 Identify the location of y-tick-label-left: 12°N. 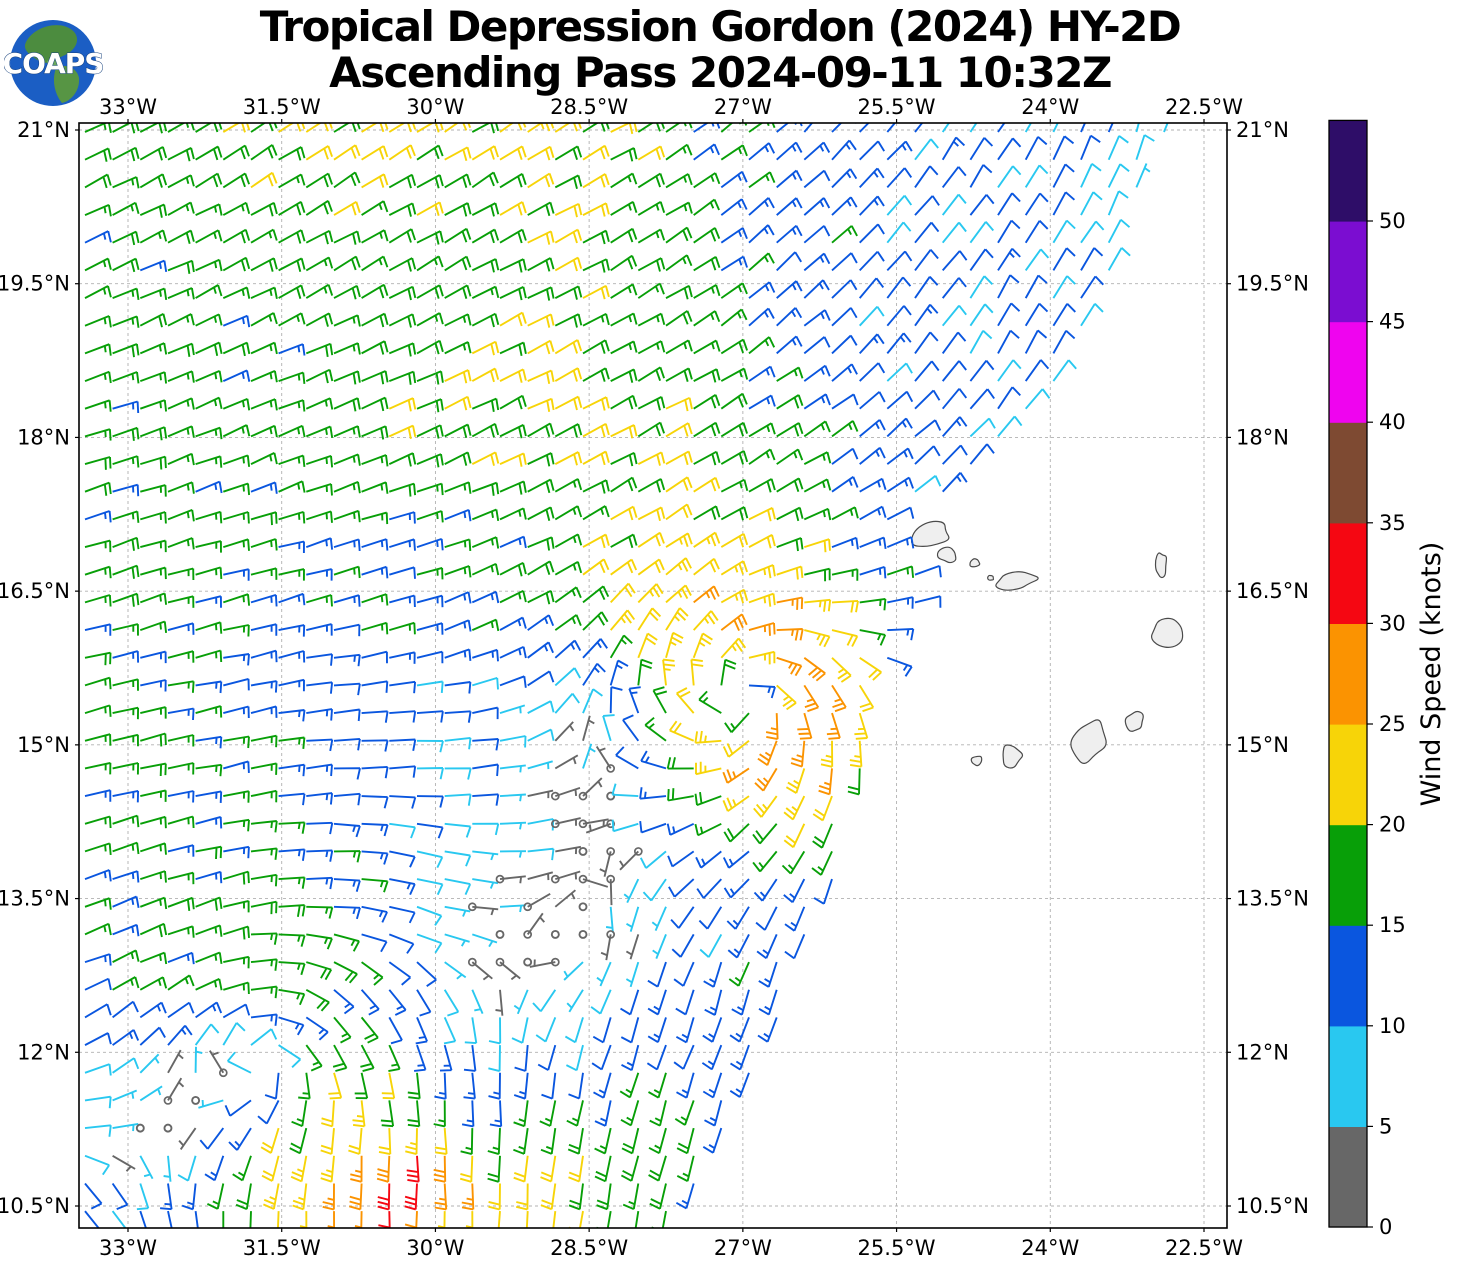
(43, 1052).